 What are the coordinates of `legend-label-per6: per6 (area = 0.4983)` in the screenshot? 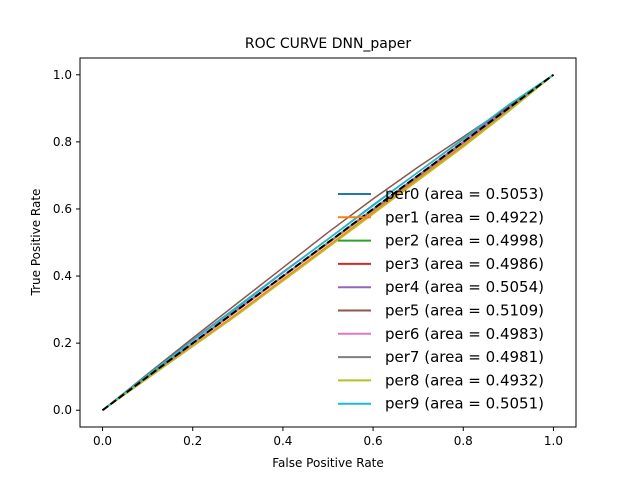 It's located at (464, 334).